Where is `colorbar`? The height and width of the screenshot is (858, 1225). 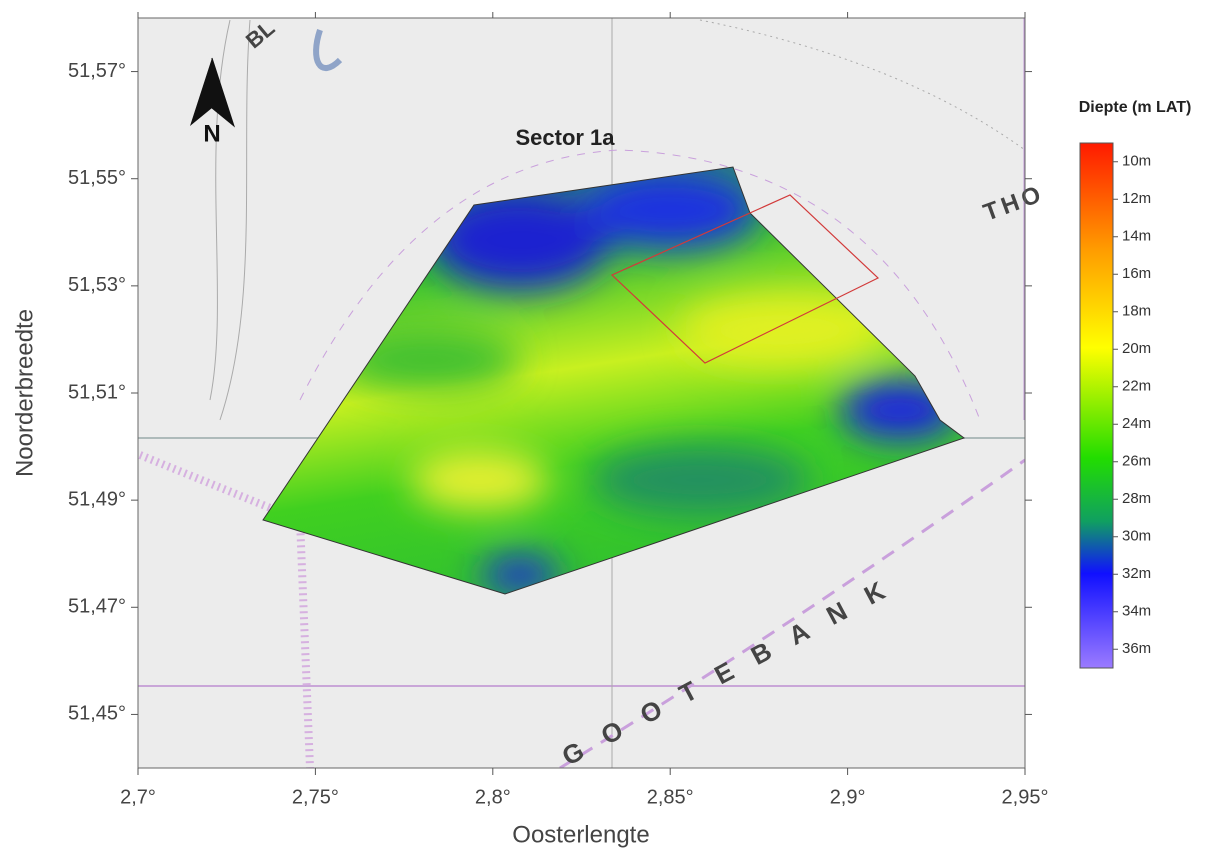 colorbar is located at coordinates (1096, 405).